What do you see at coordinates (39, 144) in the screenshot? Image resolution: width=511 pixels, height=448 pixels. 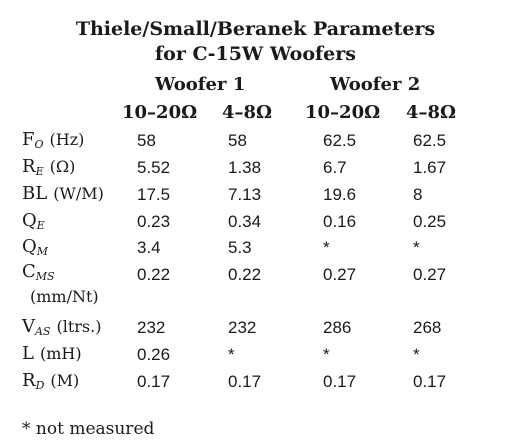 I see `subscript: O` at bounding box center [39, 144].